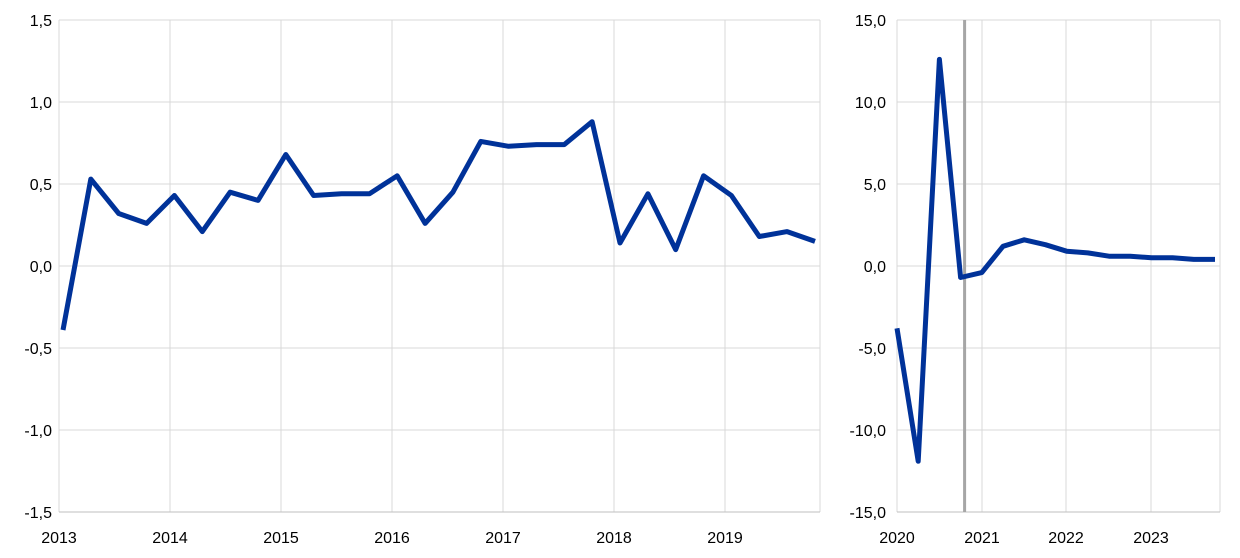 The width and height of the screenshot is (1240, 558). I want to click on y-tick-label: -1,0, so click(38, 431).